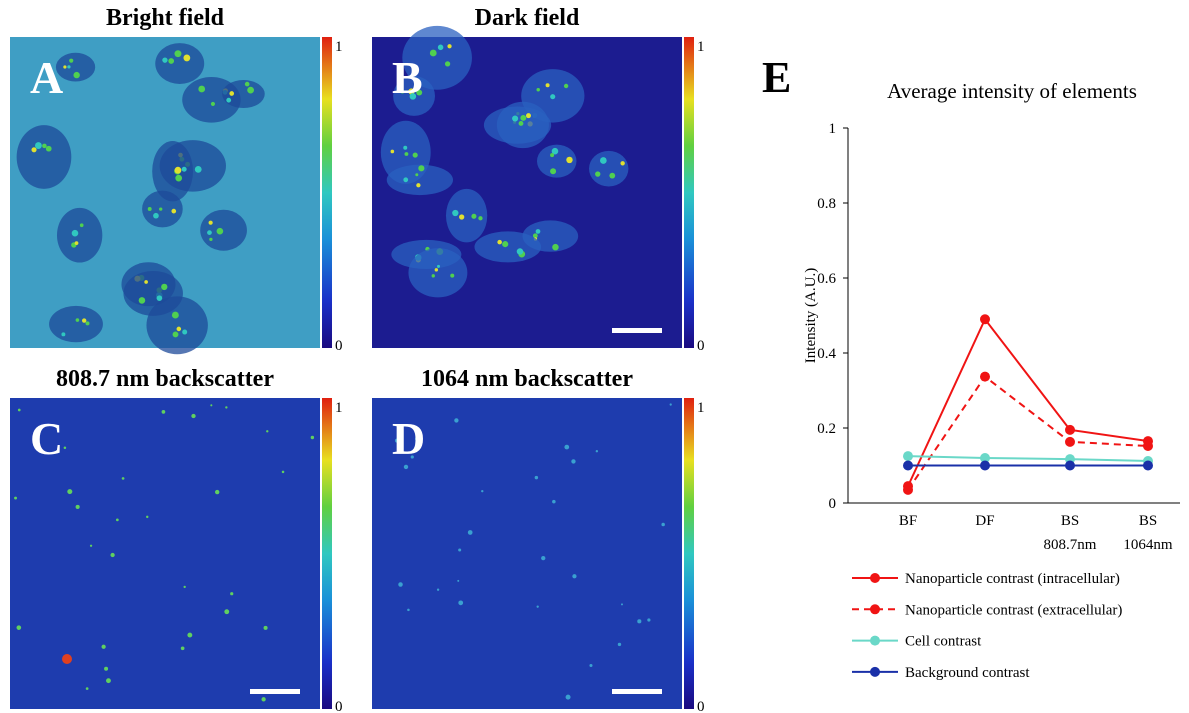  Describe the element at coordinates (46, 438) in the screenshot. I see `panel-letter: C` at that location.